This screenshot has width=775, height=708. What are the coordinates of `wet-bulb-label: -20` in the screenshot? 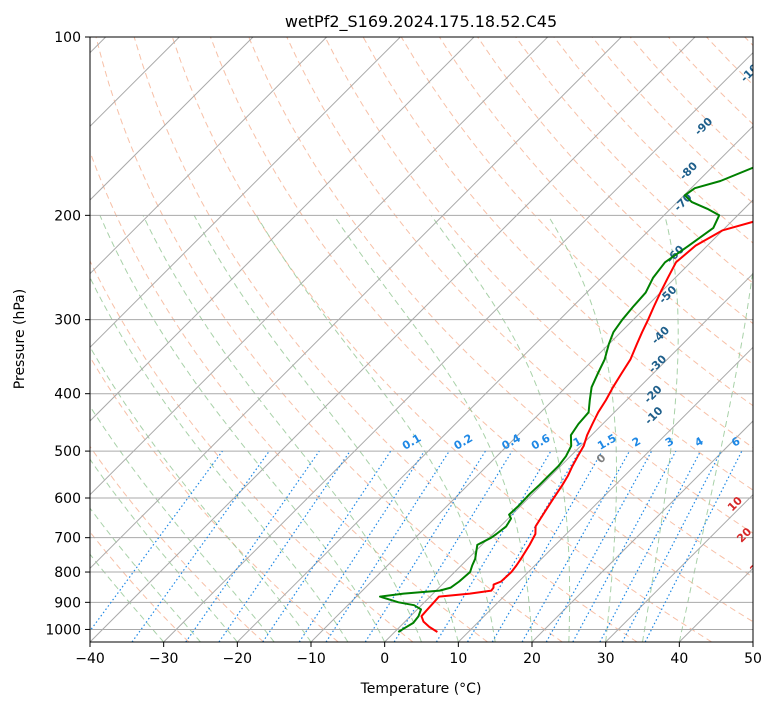 It's located at (652, 394).